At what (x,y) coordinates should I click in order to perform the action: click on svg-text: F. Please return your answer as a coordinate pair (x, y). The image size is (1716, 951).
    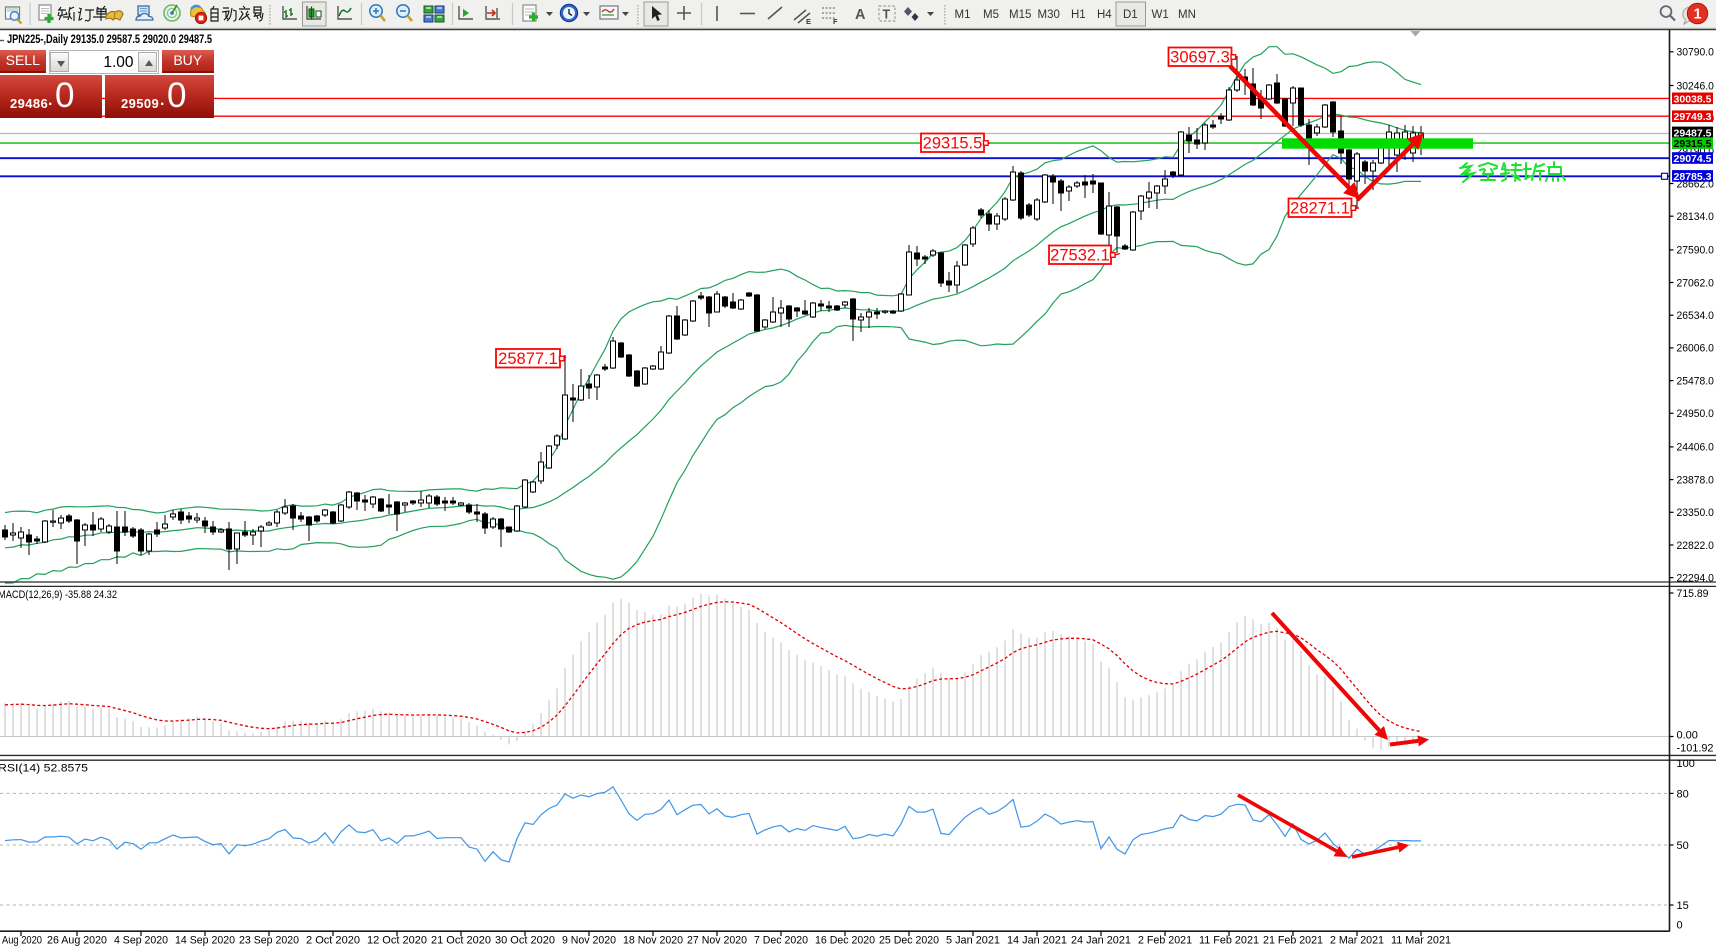
    Looking at the image, I should click on (835, 21).